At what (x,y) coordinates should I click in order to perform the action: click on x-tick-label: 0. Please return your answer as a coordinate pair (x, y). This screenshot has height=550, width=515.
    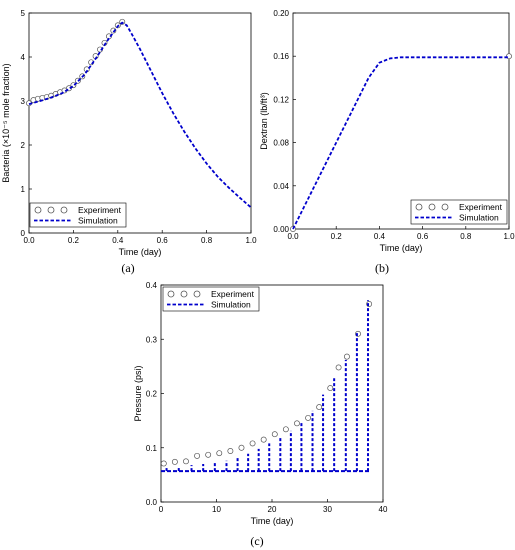
    Looking at the image, I should click on (161, 509).